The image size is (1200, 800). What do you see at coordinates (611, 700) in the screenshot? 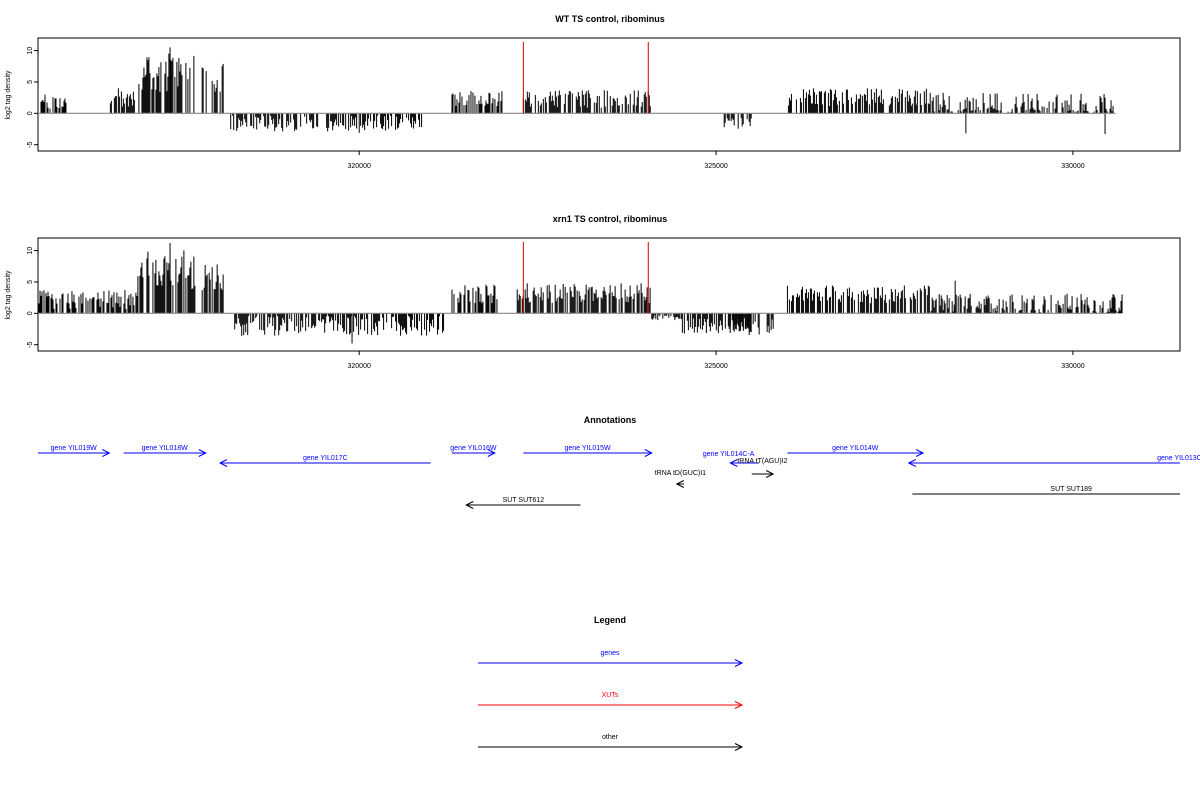
I see `legend-items: genes XUTs other` at bounding box center [611, 700].